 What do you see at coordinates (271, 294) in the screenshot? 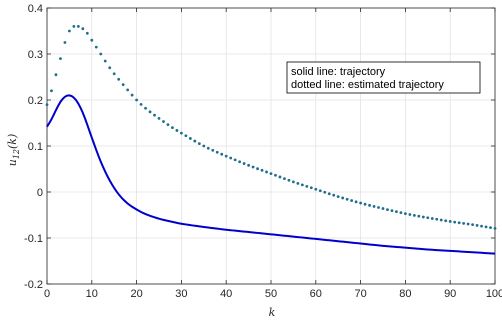
I see `x-tick-label: 50` at bounding box center [271, 294].